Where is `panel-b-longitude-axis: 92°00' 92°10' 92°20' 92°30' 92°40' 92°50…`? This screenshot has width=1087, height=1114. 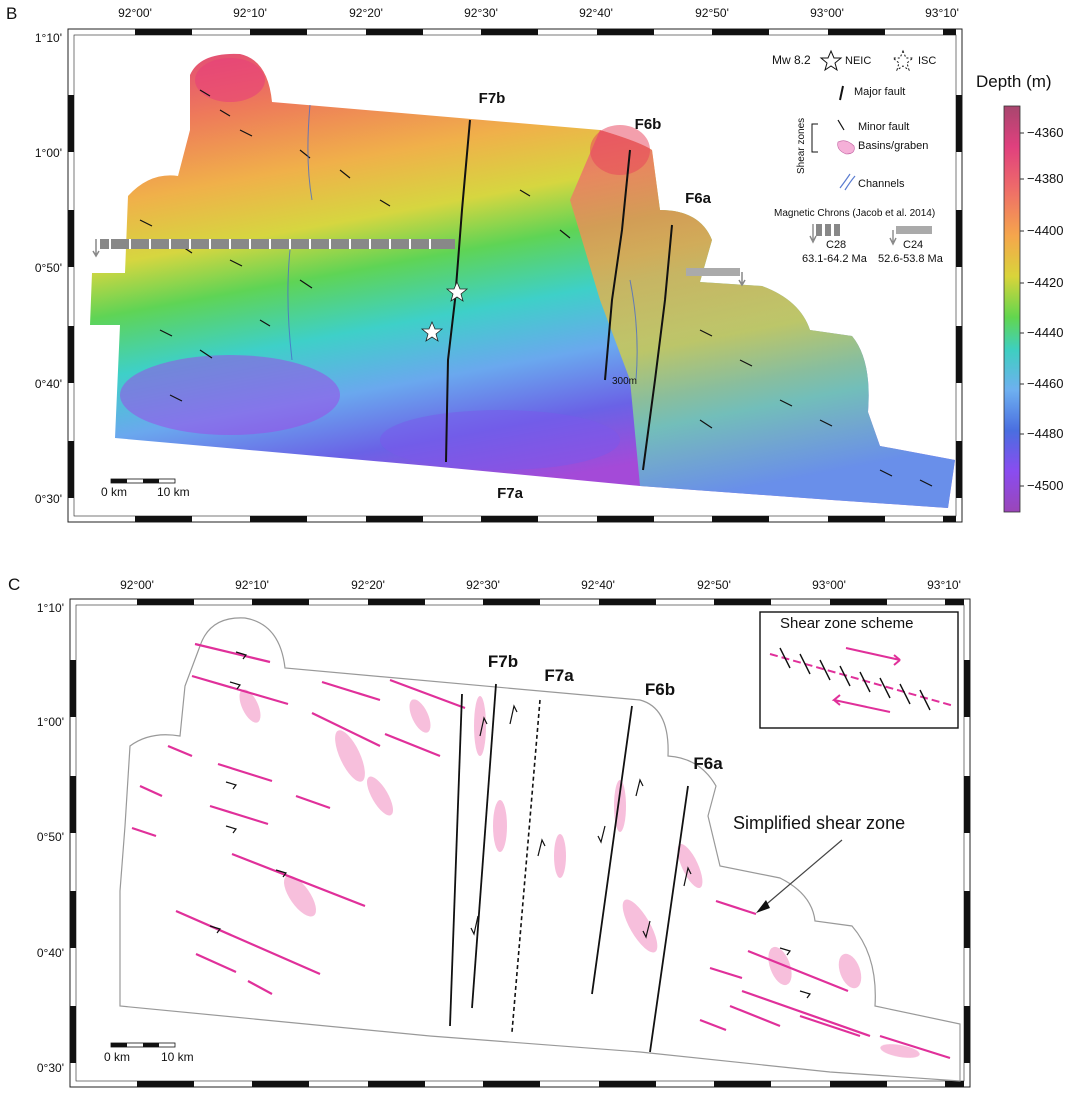
panel-b-longitude-axis: 92°00' 92°10' 92°20' 92°30' 92°40' 92°50… is located at coordinates (518, 17).